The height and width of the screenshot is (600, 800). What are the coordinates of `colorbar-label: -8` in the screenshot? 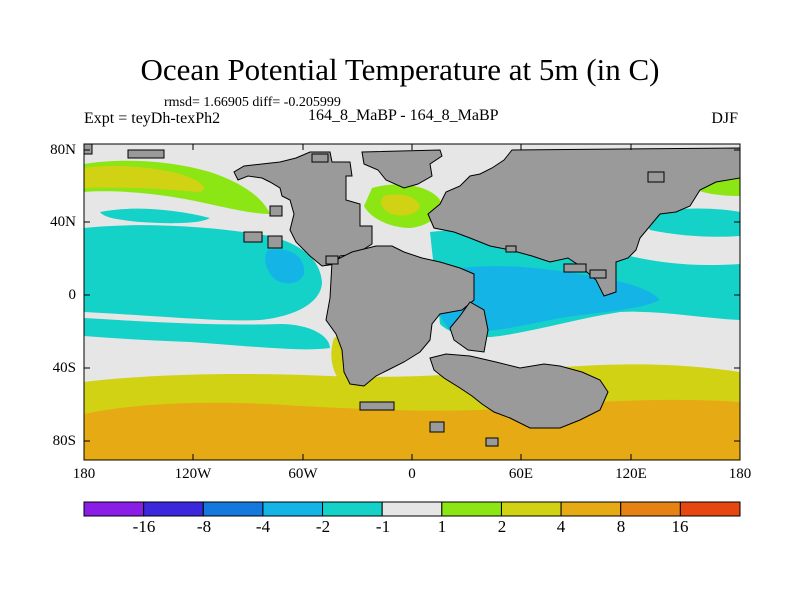 It's located at (204, 526).